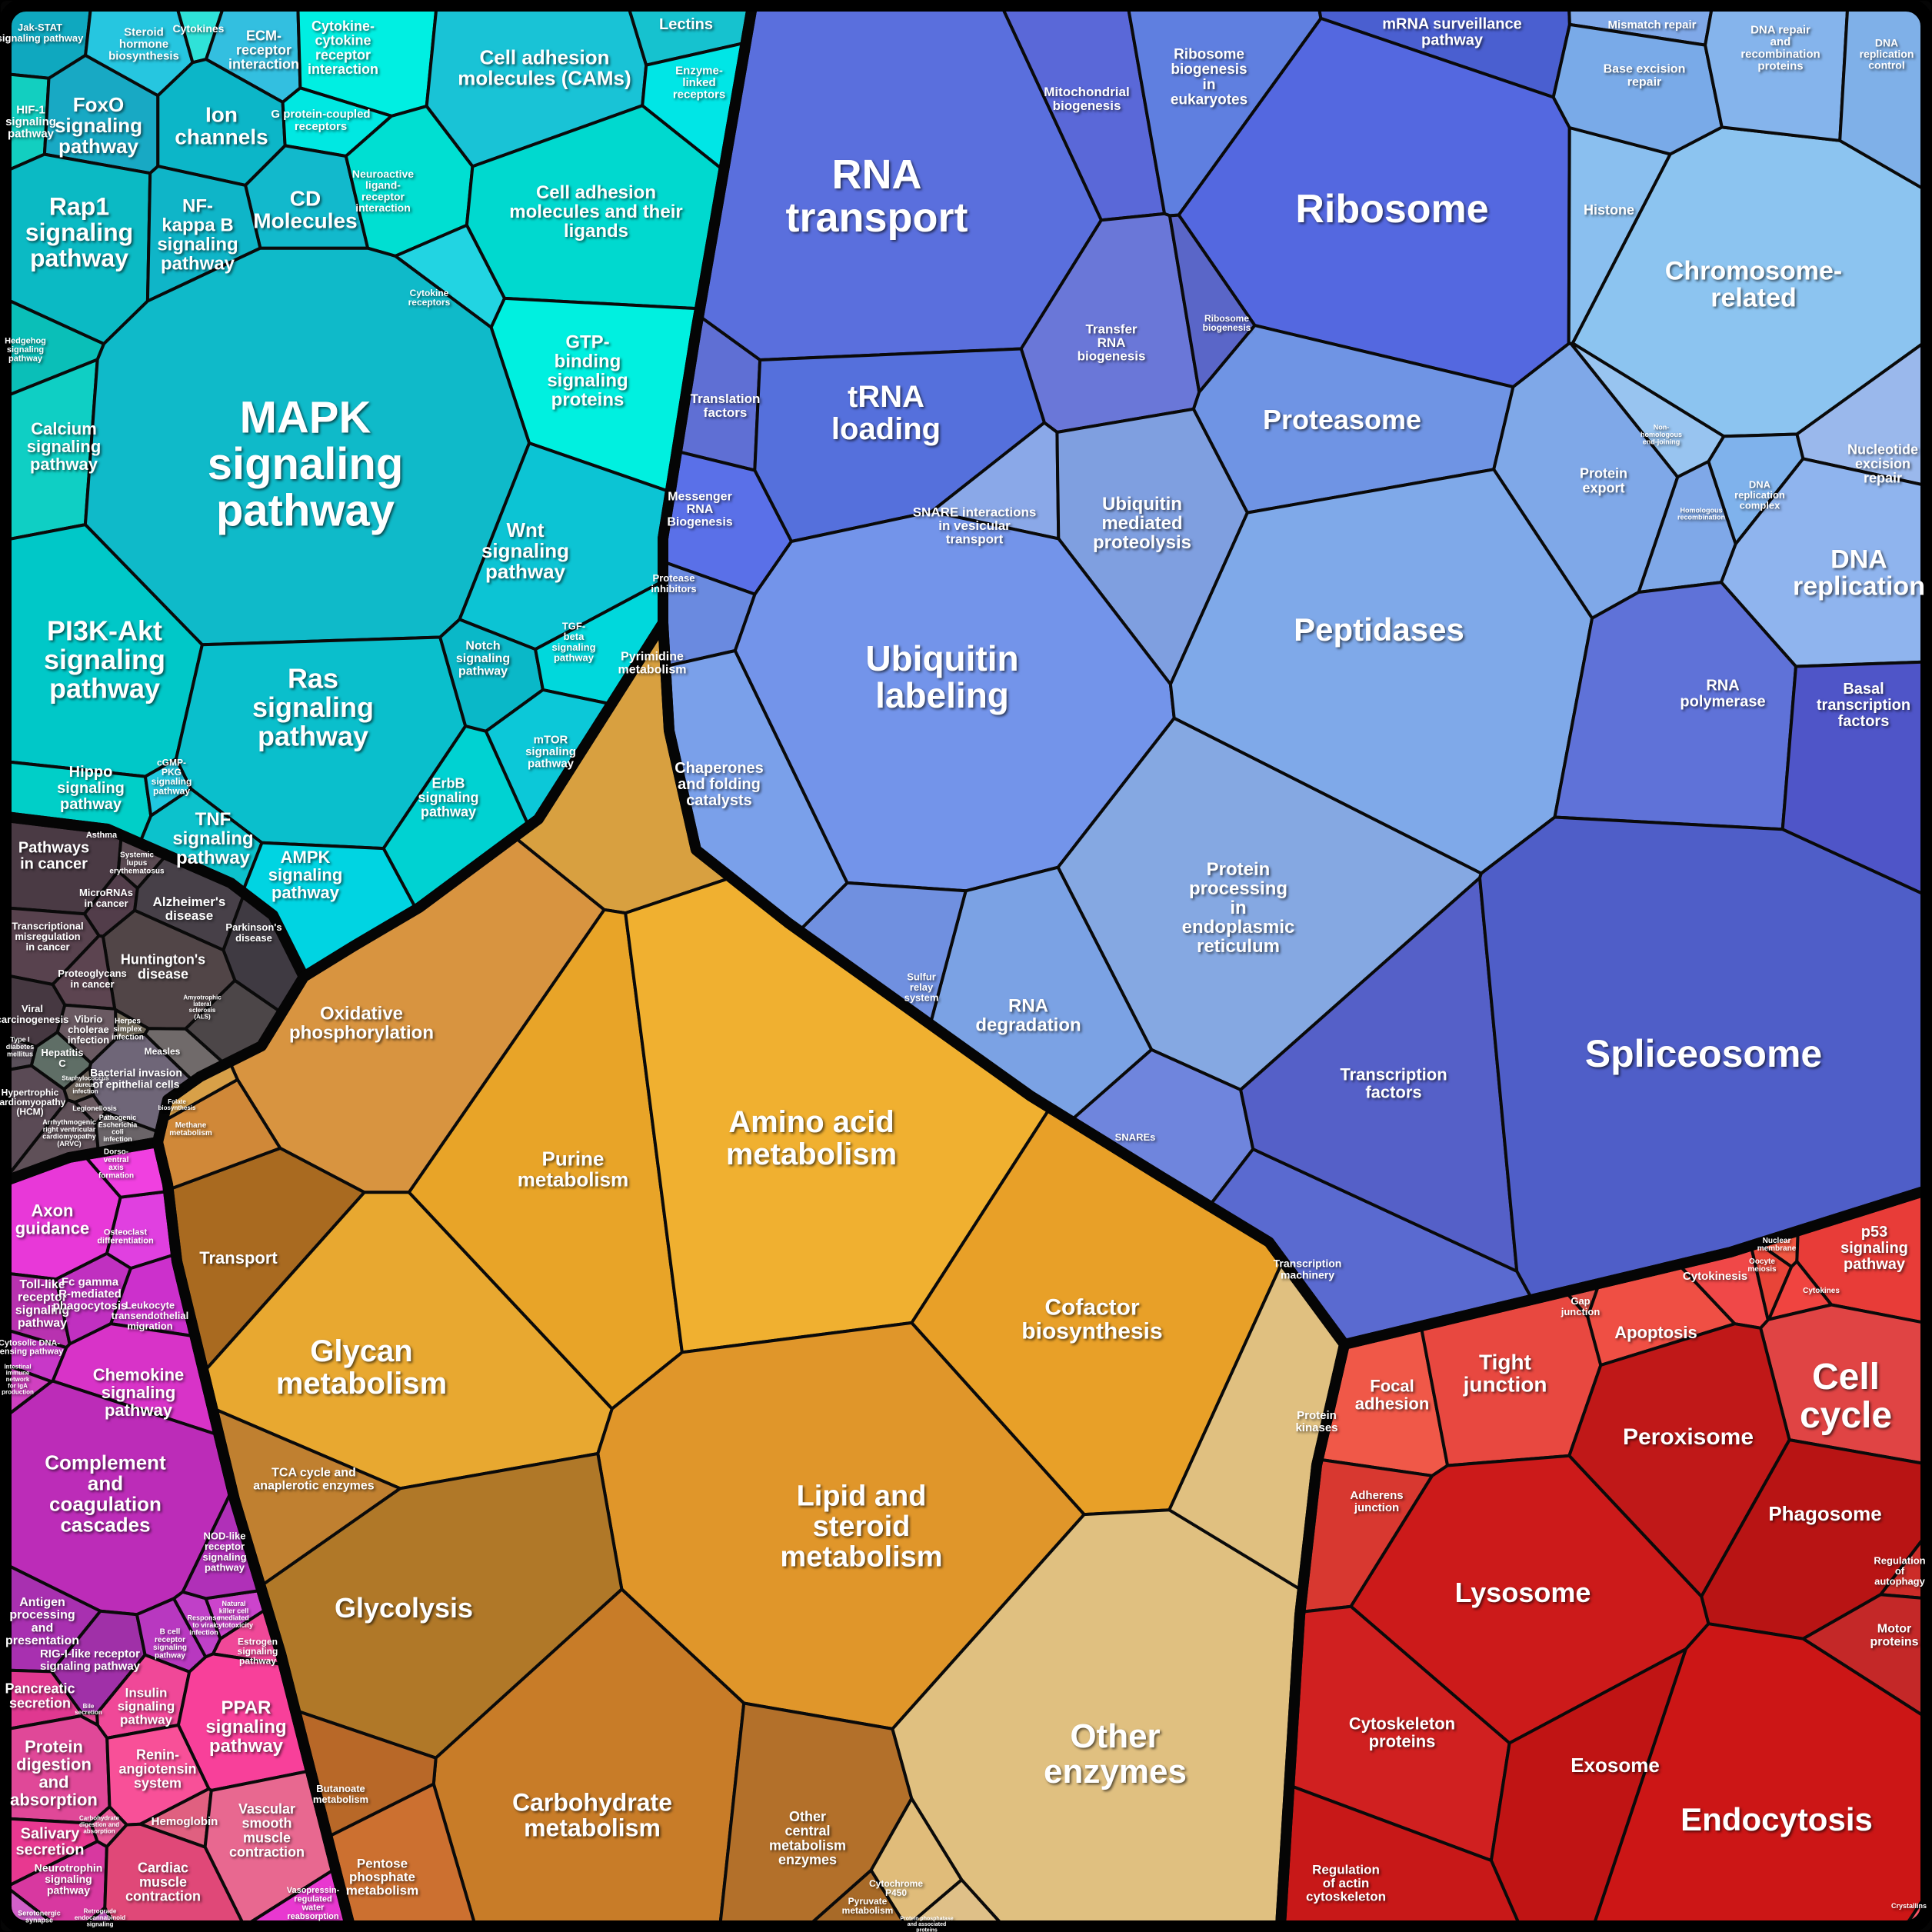 This screenshot has width=1932, height=1932. I want to click on cell-protein-digestion-and-absorption, so click(58, 1769).